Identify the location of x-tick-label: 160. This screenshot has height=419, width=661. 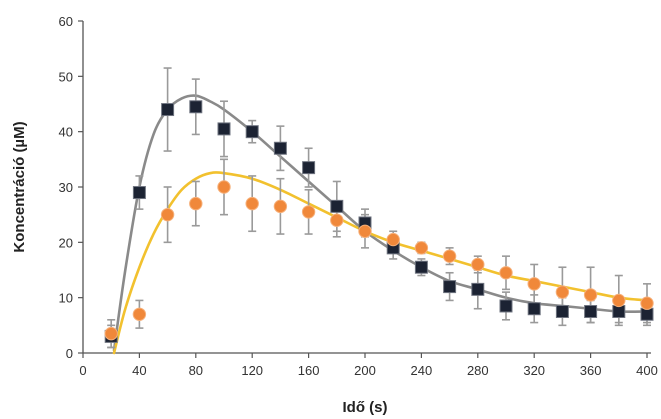
(309, 370).